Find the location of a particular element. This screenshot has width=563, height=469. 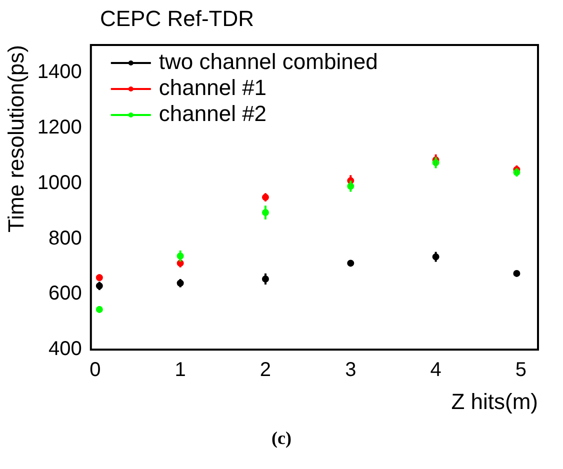

legend-label: channel #2 is located at coordinates (212, 113).